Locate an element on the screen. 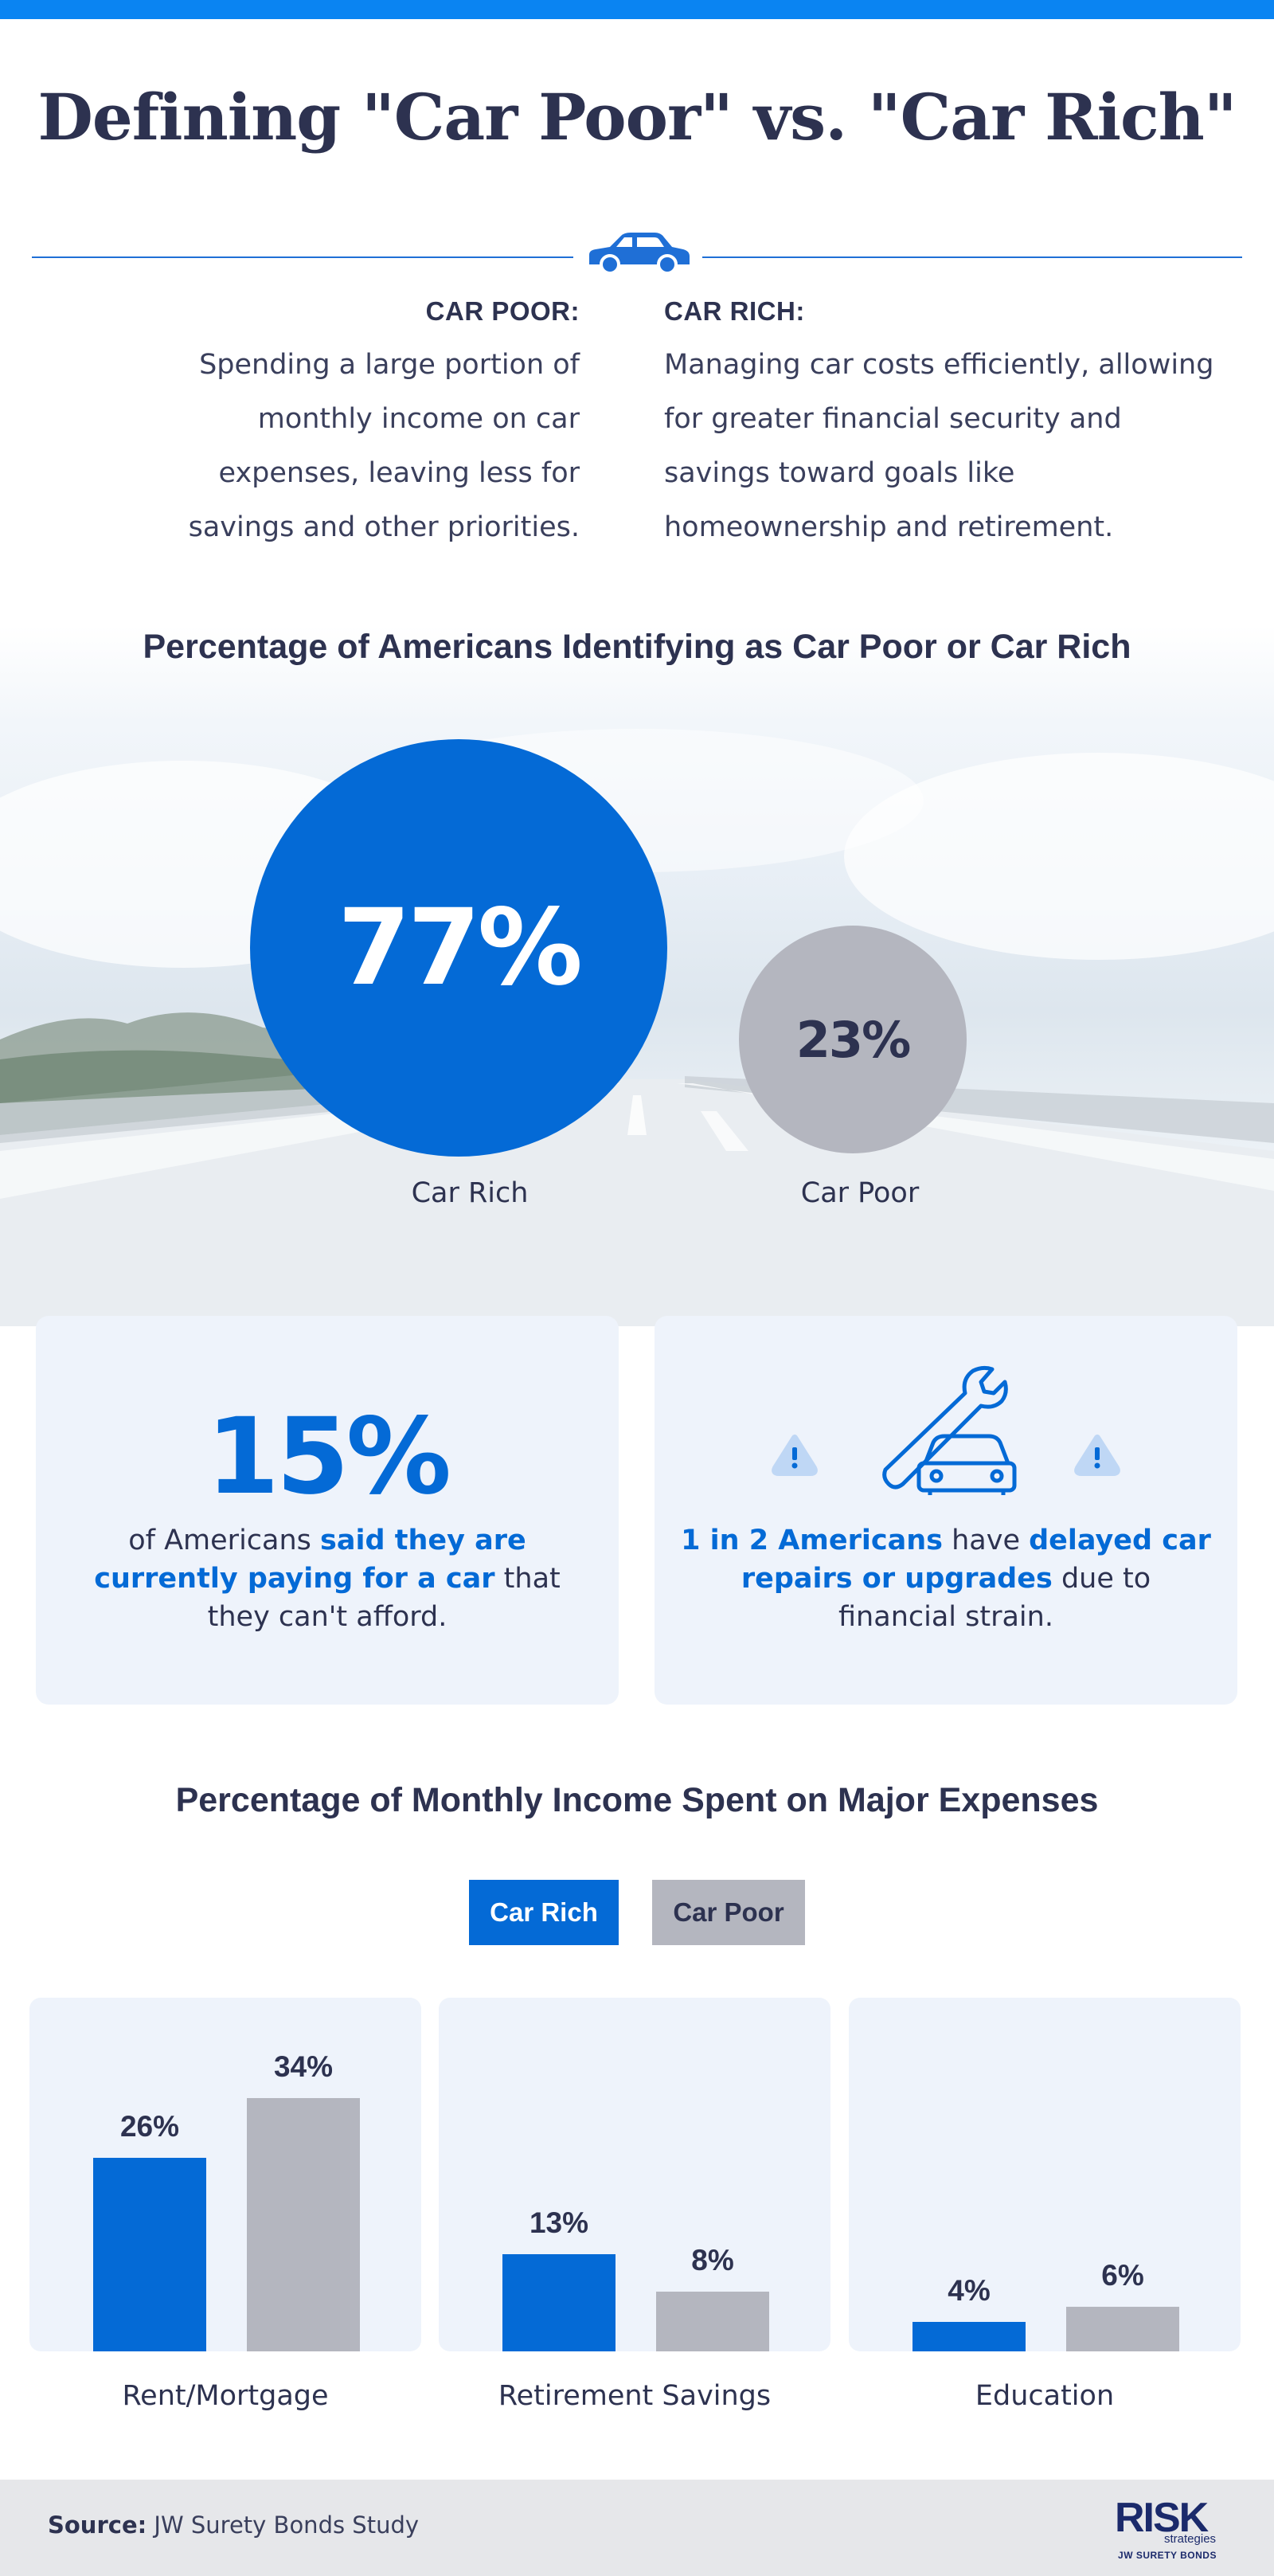  chart-panel-education is located at coordinates (1045, 2174).